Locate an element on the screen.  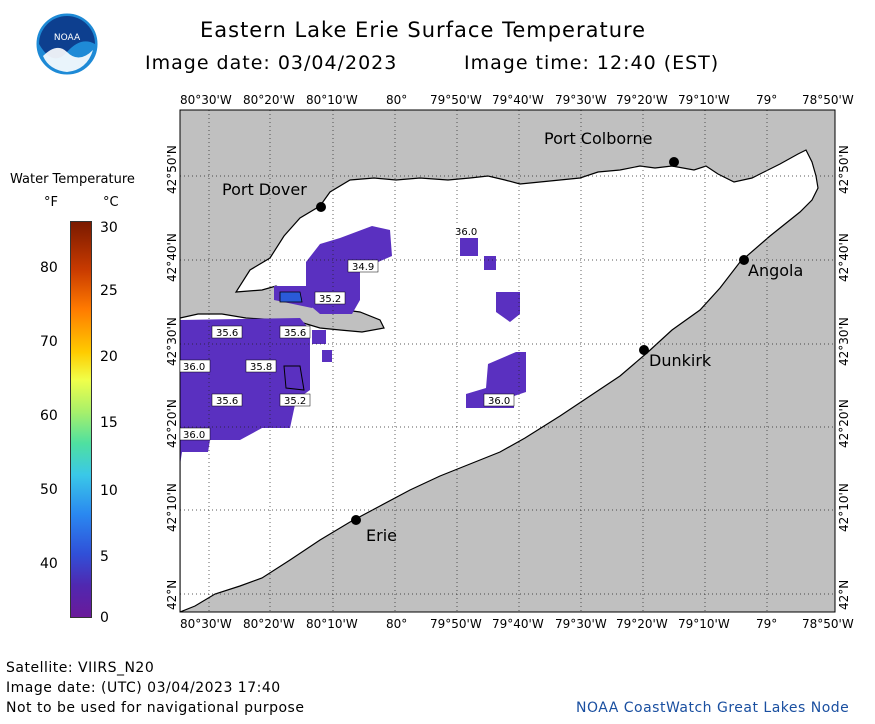
credit-text: NOAA CoastWatch Great Lakes Node is located at coordinates (713, 708).